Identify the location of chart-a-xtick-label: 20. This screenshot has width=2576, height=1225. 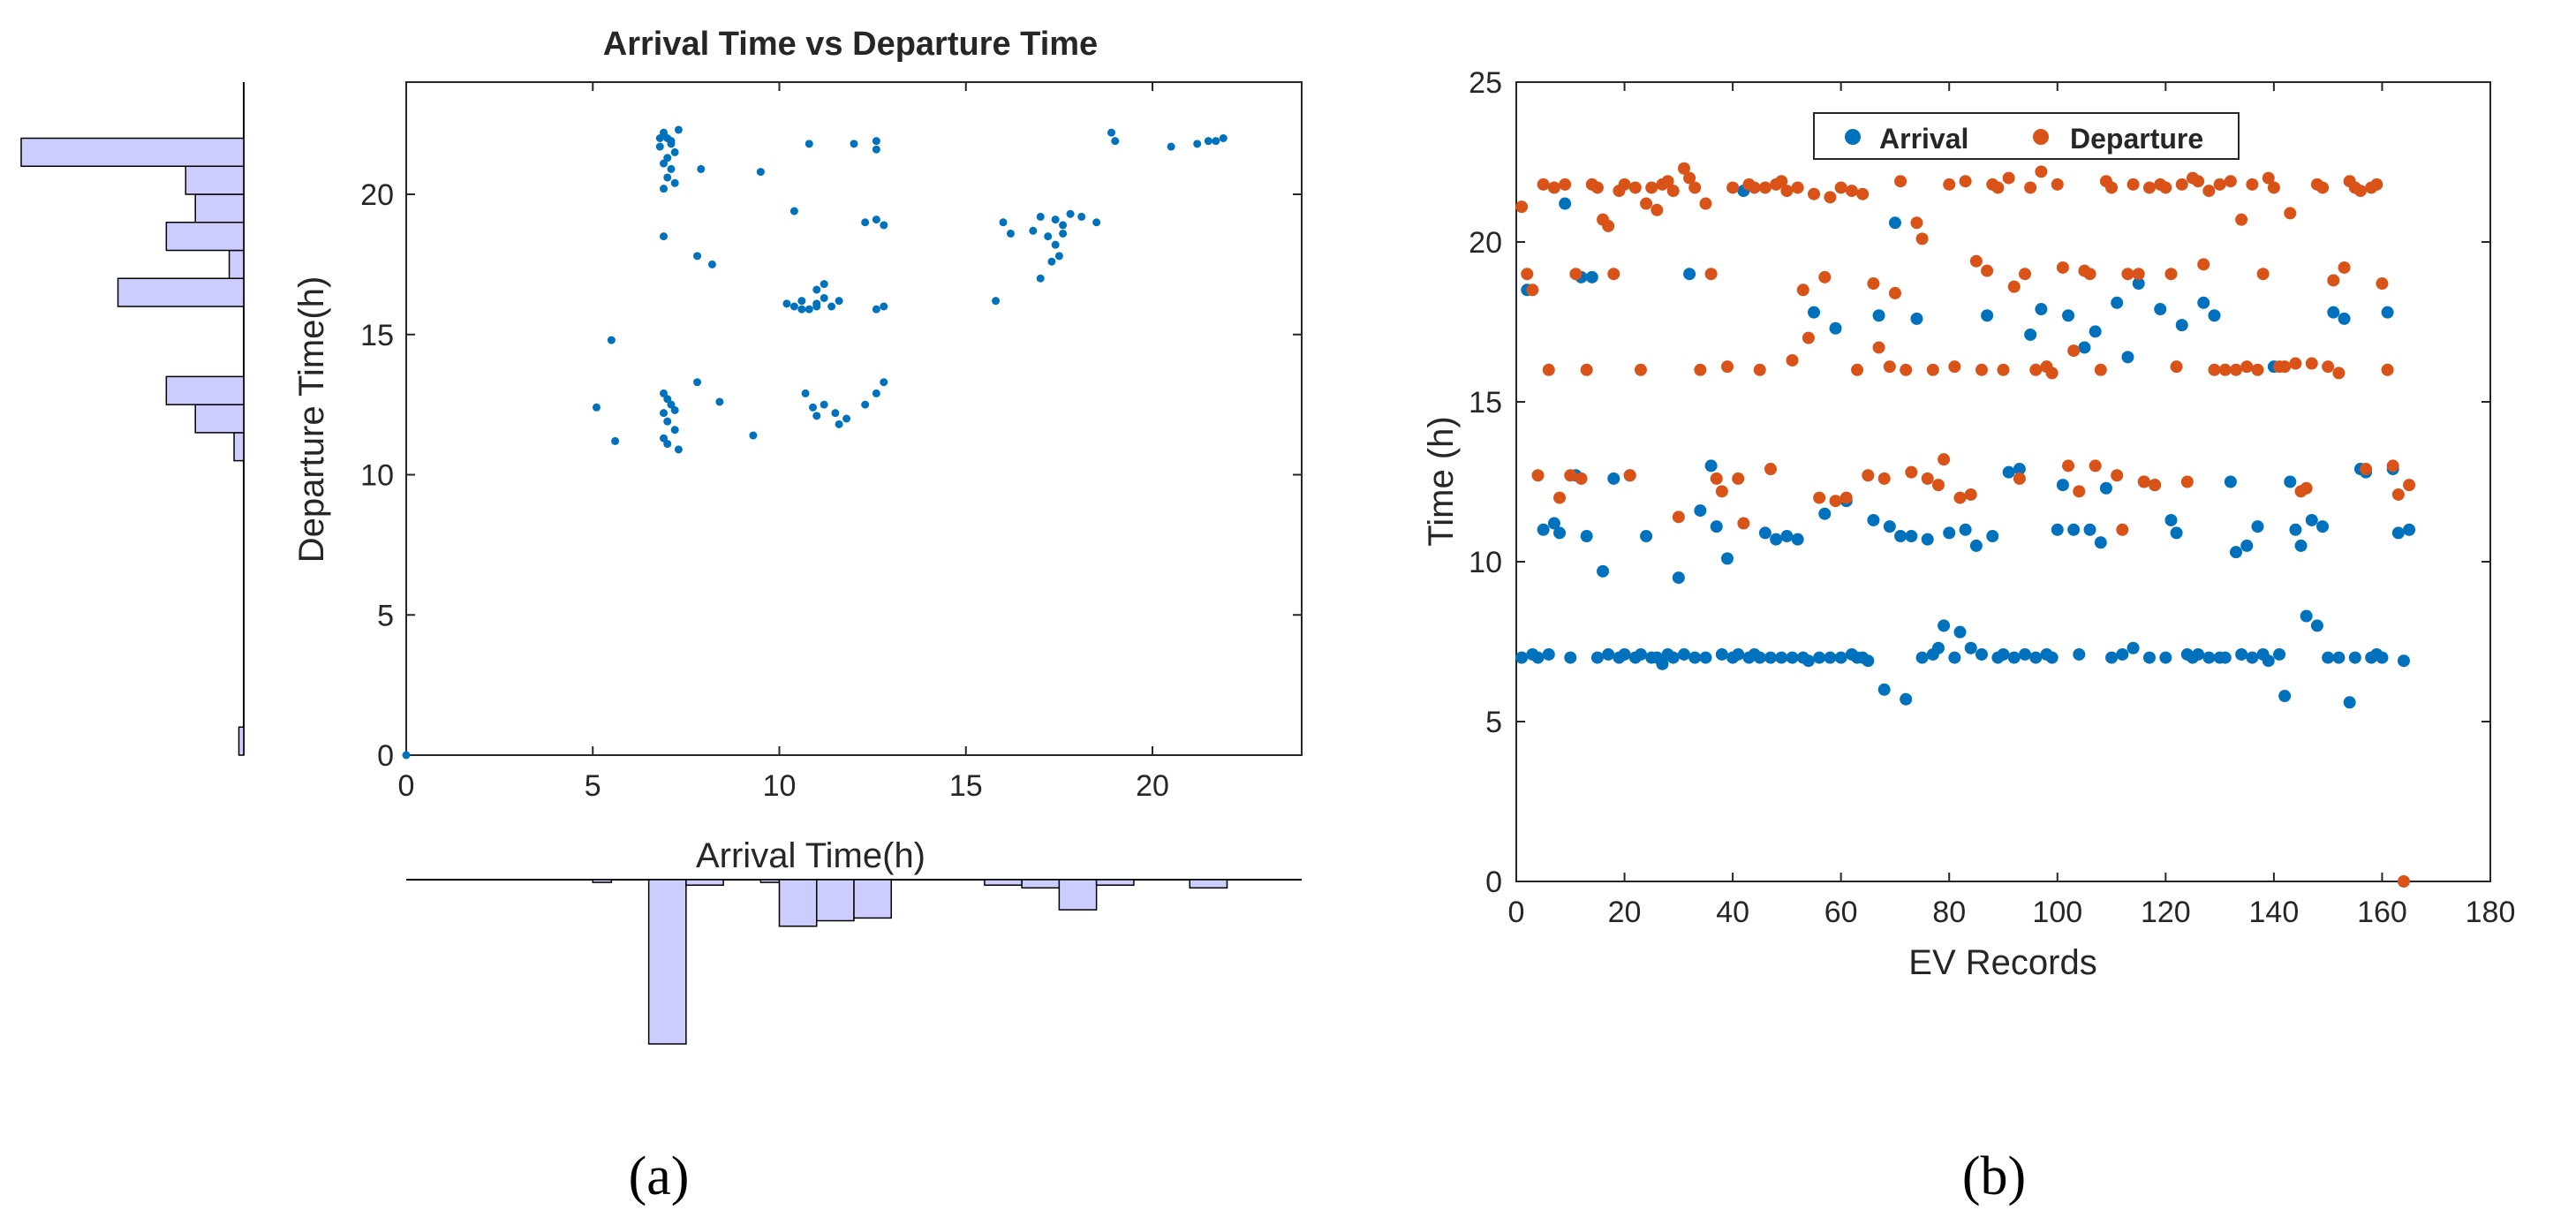
(1152, 786).